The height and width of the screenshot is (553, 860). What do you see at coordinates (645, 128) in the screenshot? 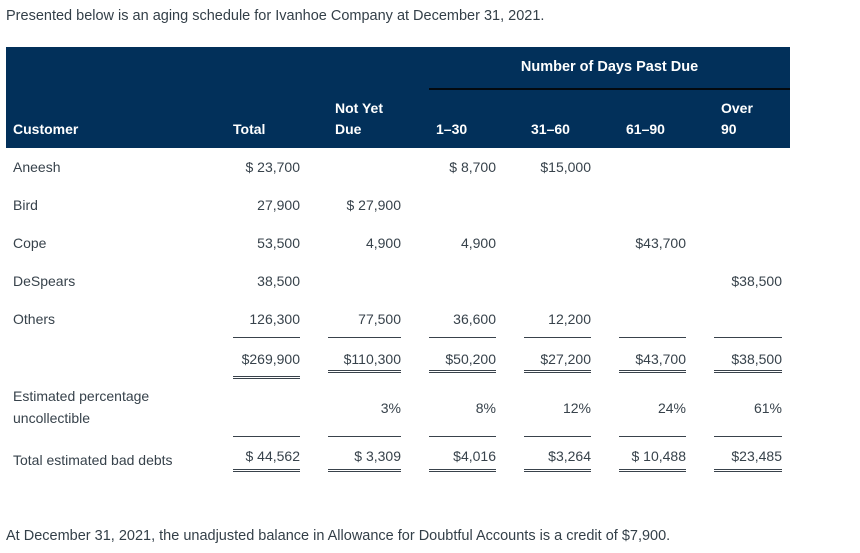
I see `col-header-61-90: 61–90` at bounding box center [645, 128].